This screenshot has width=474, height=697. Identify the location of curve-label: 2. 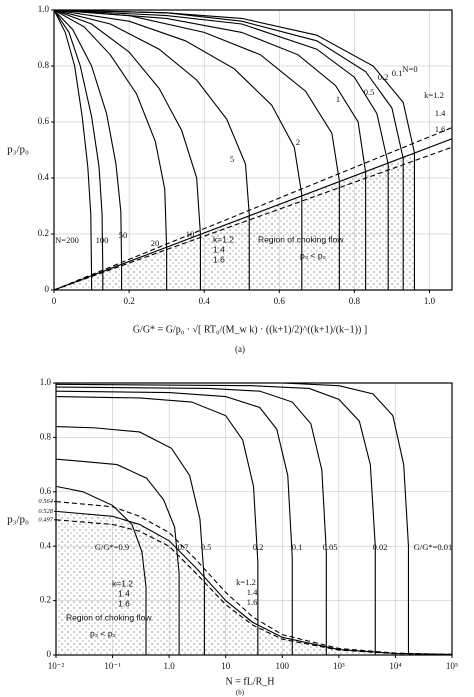
(298, 142).